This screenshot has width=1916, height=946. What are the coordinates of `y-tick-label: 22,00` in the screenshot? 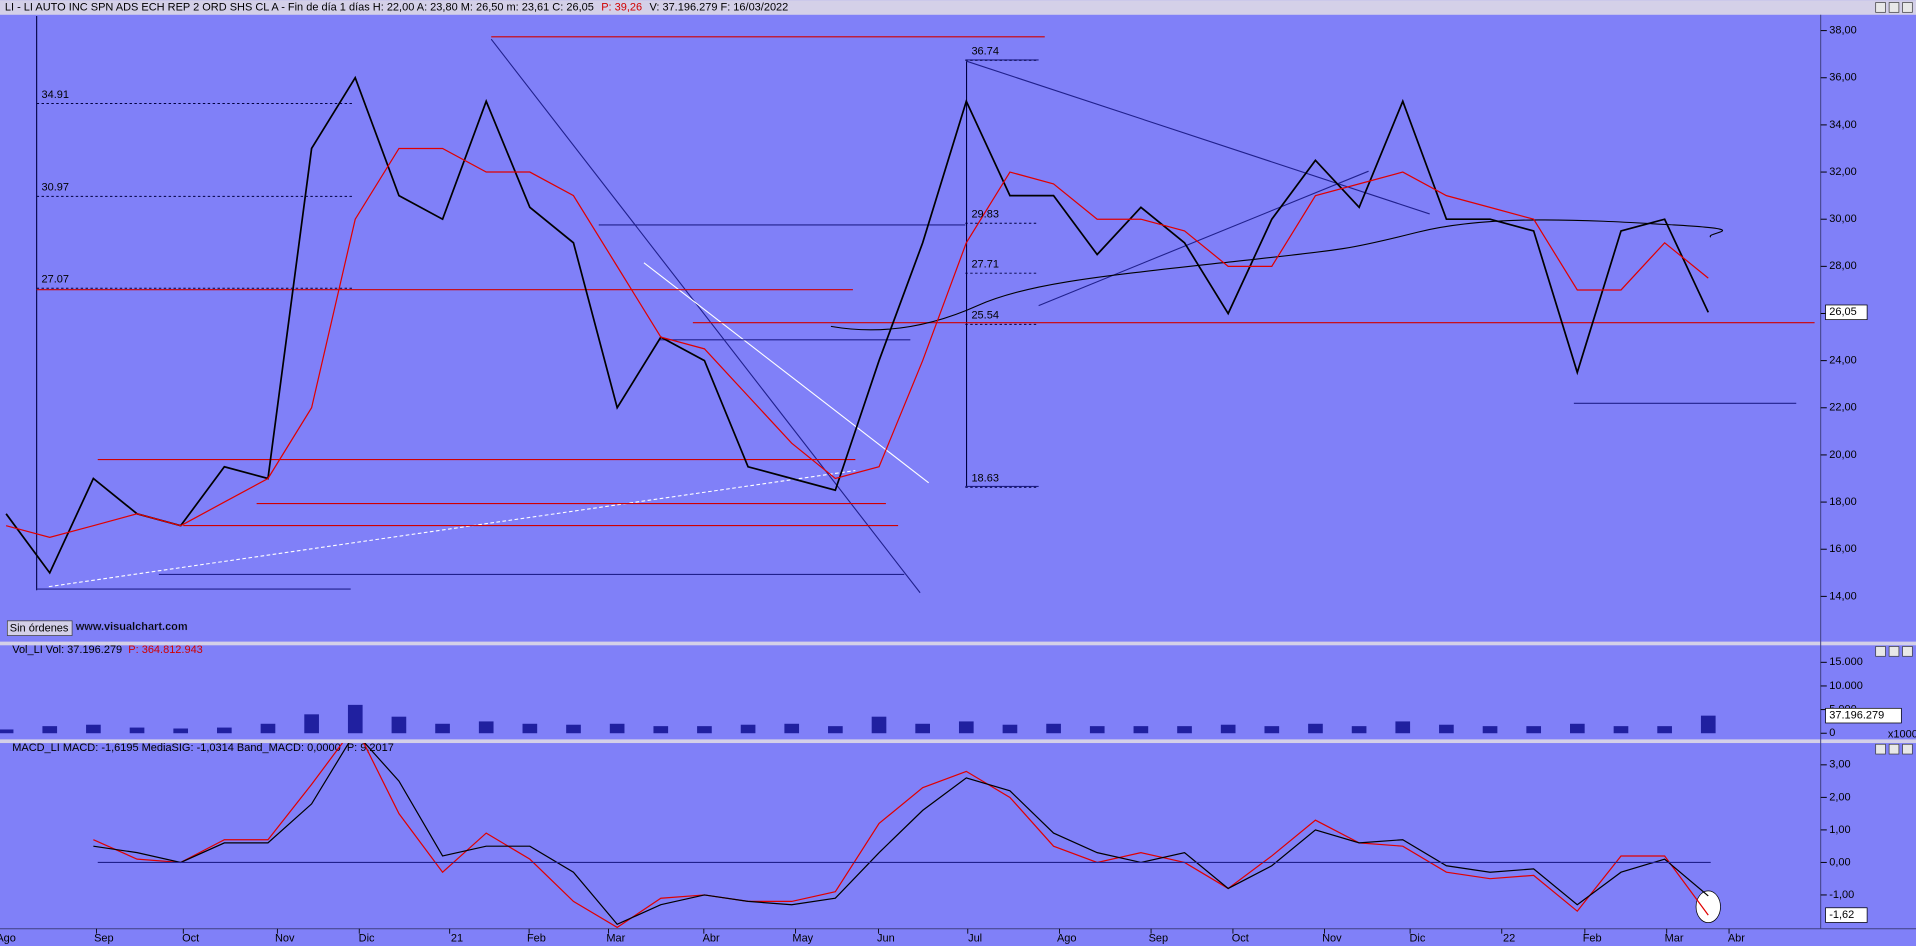 It's located at (1843, 408).